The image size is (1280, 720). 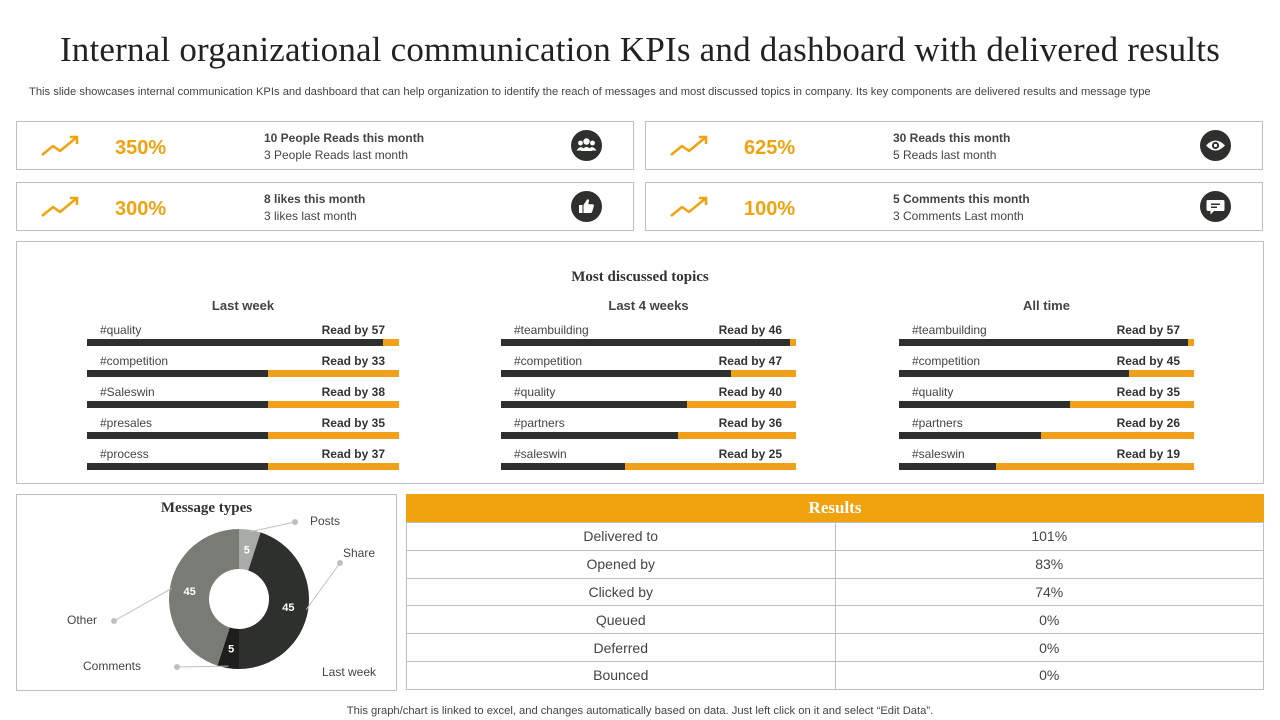 What do you see at coordinates (141, 209) in the screenshot?
I see `kpi-percent: 300%` at bounding box center [141, 209].